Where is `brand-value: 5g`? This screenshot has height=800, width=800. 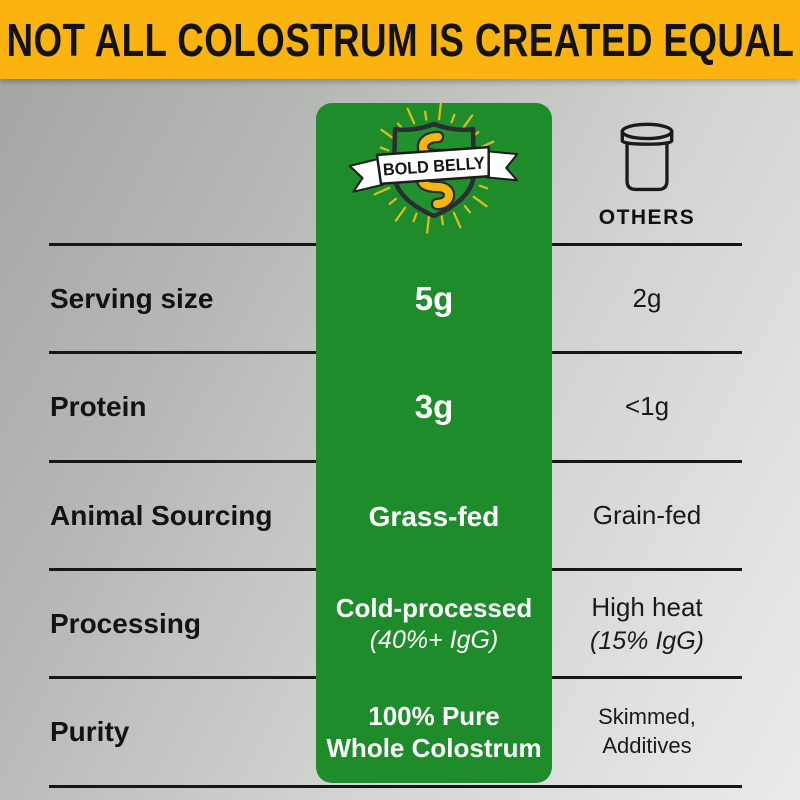 brand-value: 5g is located at coordinates (434, 299).